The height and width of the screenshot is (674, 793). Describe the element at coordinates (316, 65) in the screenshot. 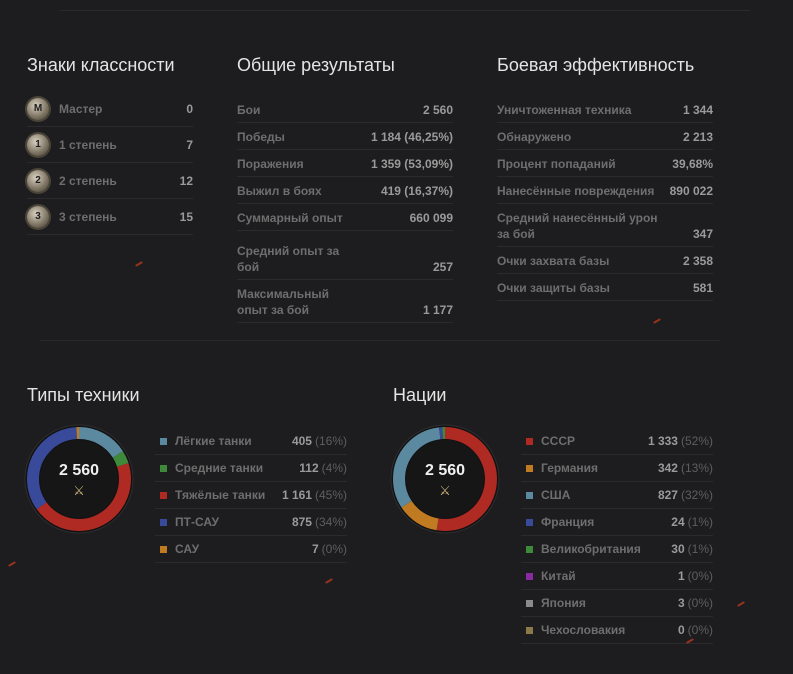

I see `general-results-title: Общие результаты` at that location.